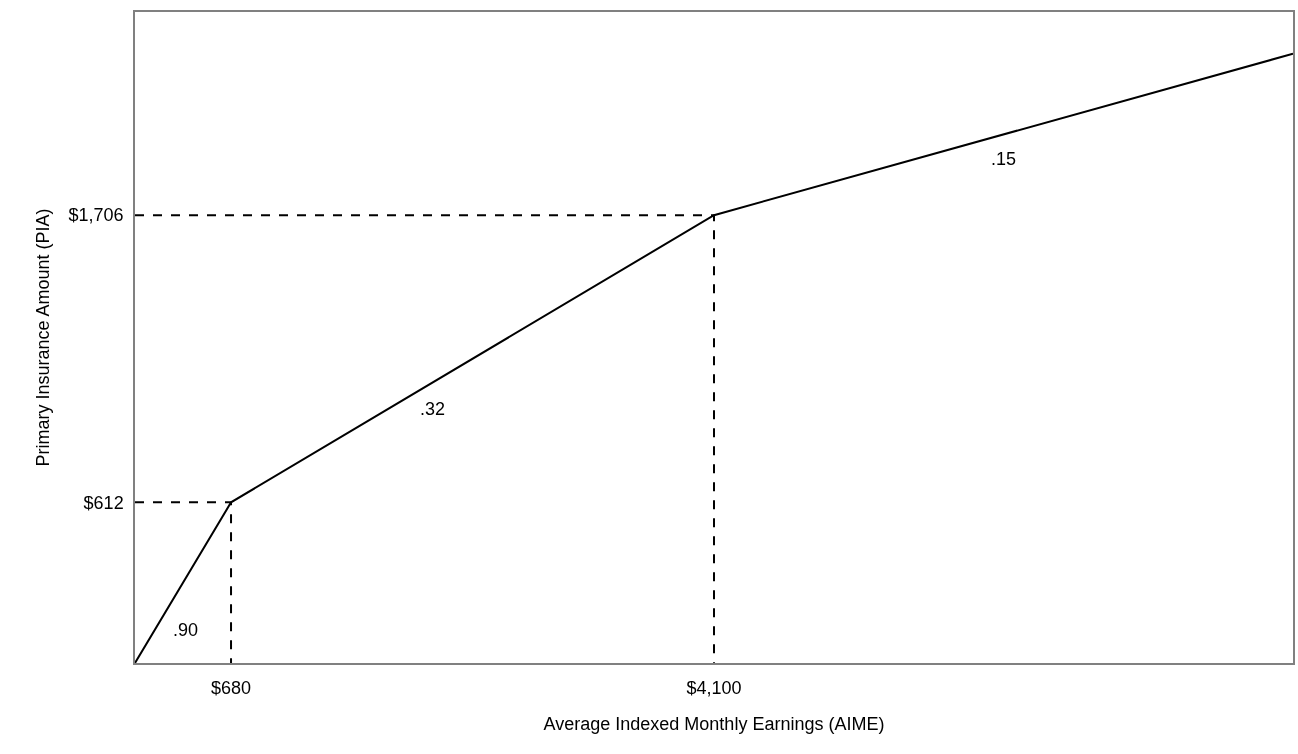 This screenshot has width=1298, height=754. Describe the element at coordinates (231, 688) in the screenshot. I see `x-tick-label: $680` at that location.